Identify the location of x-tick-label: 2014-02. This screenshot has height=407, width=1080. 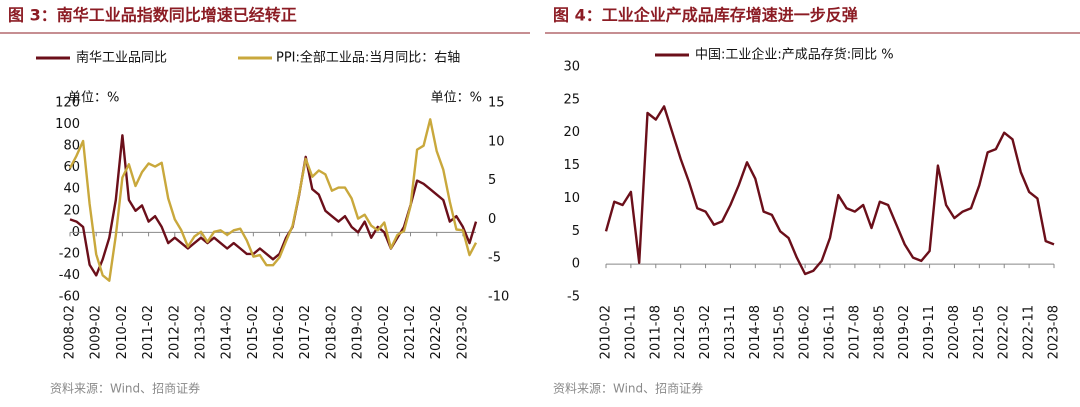
(227, 332).